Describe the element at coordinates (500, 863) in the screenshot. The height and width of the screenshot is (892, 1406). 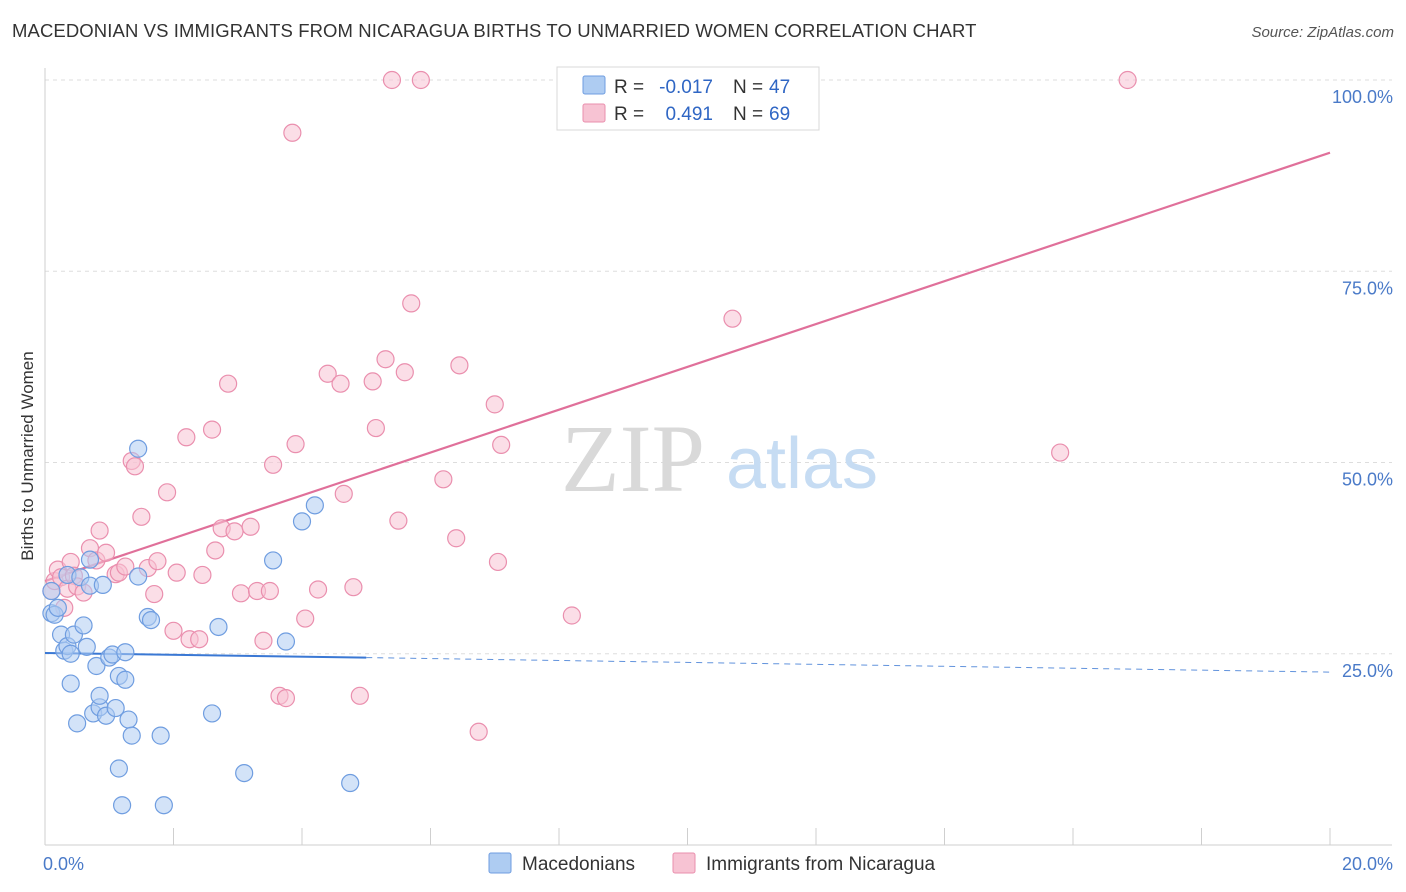
I see `legend-swatch-macedonians` at that location.